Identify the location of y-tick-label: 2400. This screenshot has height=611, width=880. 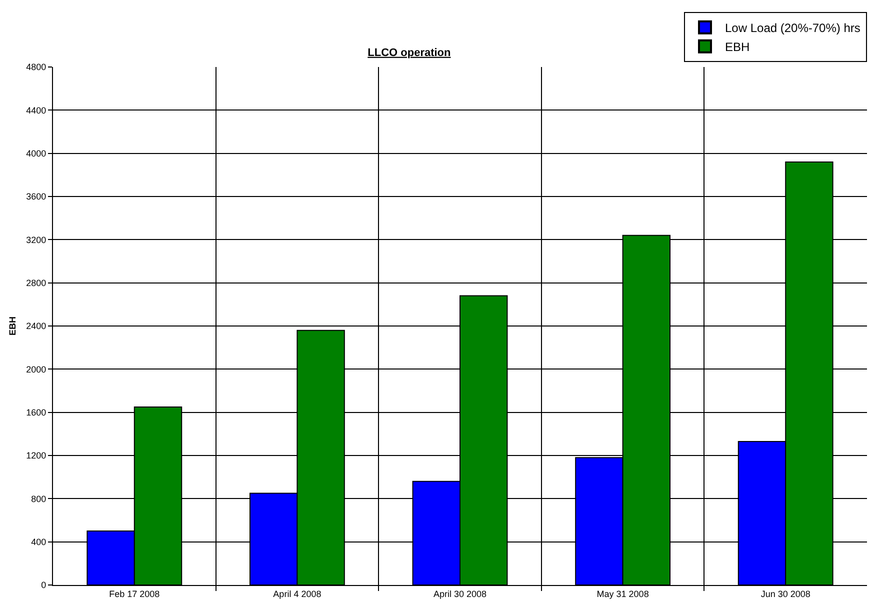
(36, 326).